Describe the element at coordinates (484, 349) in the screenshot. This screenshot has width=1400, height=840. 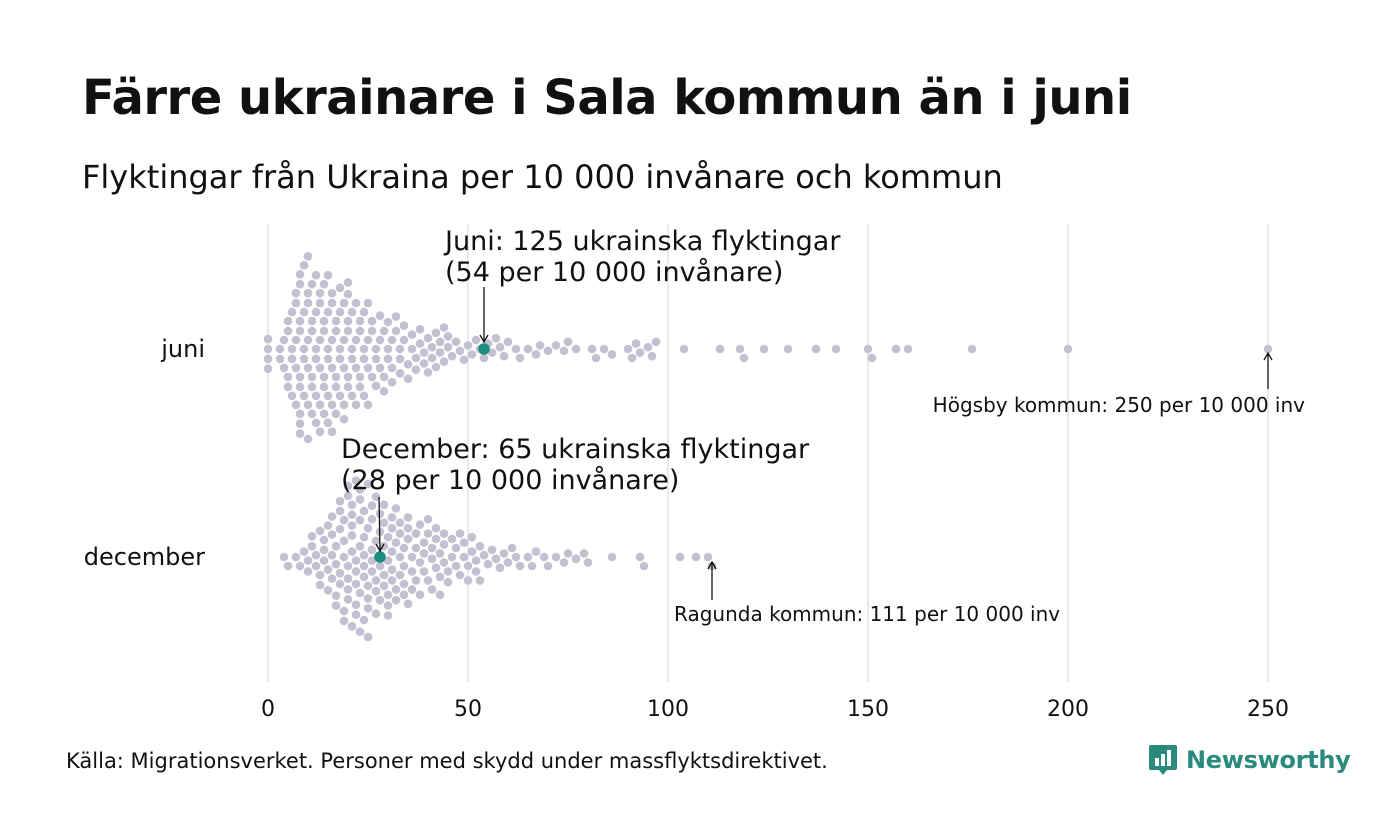
I see `highlight-point-juni` at that location.